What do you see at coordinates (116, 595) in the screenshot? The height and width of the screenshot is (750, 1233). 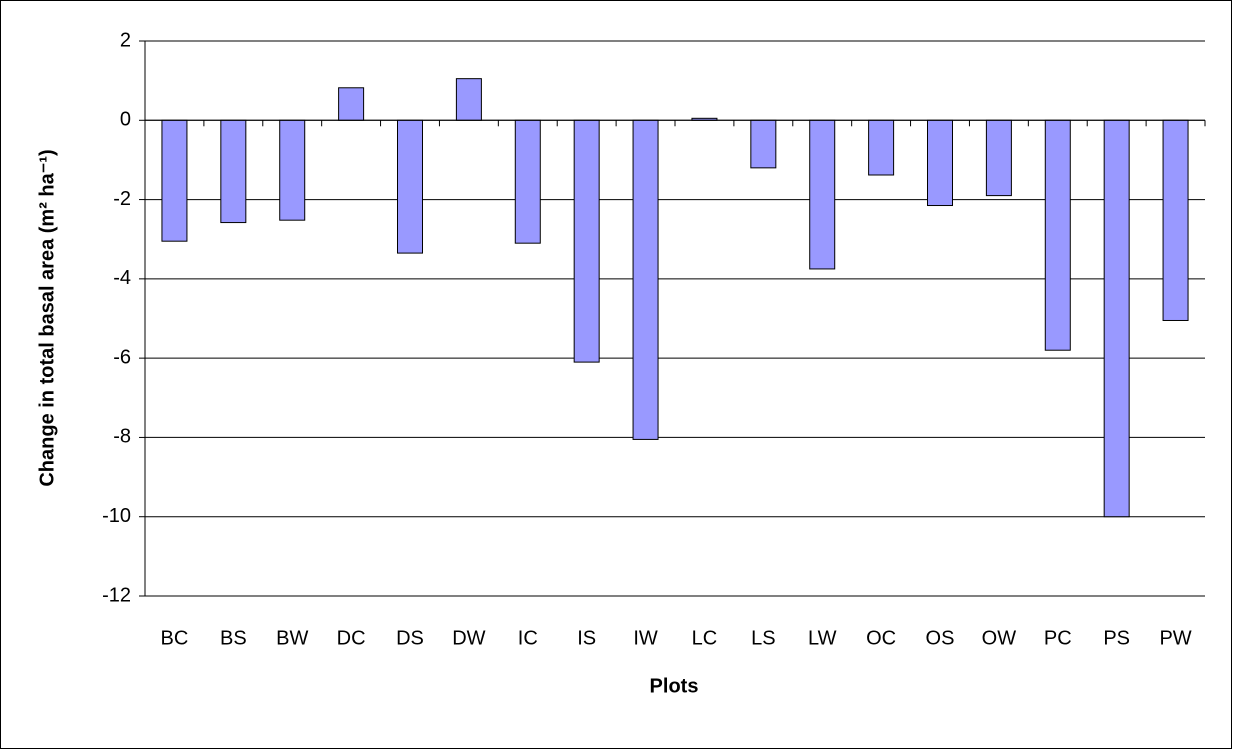 I see `y-tick-label: -12` at bounding box center [116, 595].